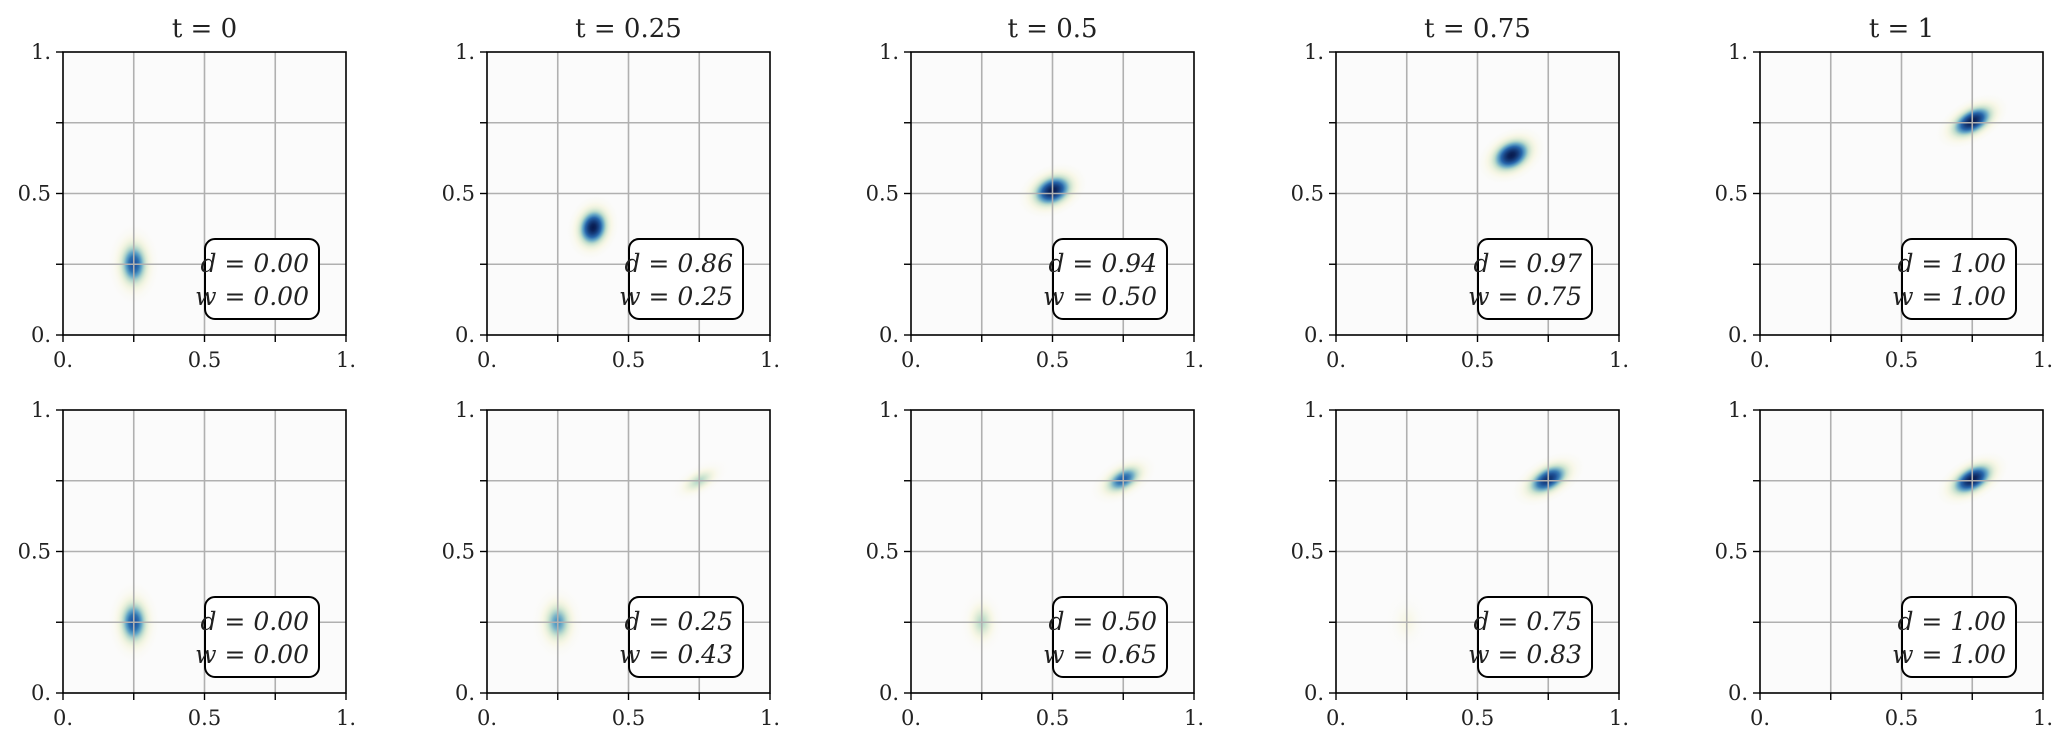 The width and height of the screenshot is (2067, 745). What do you see at coordinates (1035, 564) in the screenshot?
I see `panel-r1-c2: 0.0. 0.5 0.5 1. 1. d = 0.50 w = 0.65` at bounding box center [1035, 564].